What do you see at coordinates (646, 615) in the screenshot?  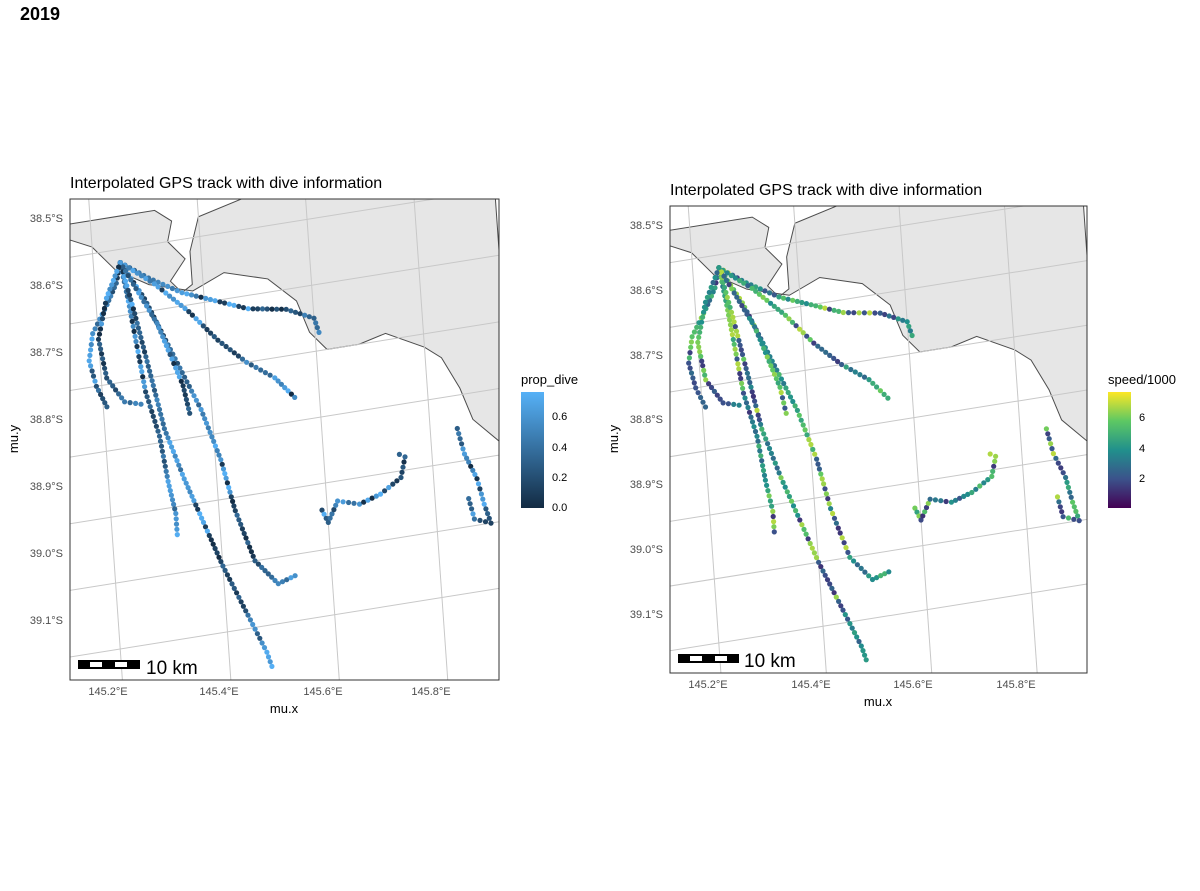 I see `y-tick-label: 39.1°S` at bounding box center [646, 615].